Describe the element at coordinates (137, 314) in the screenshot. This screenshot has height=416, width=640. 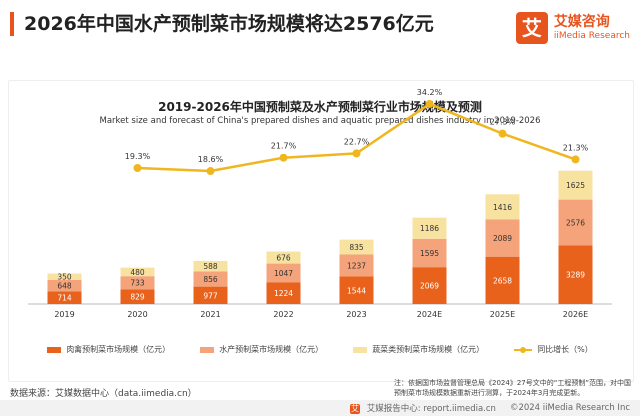
I see `x-tick-label-2020: 2020` at that location.